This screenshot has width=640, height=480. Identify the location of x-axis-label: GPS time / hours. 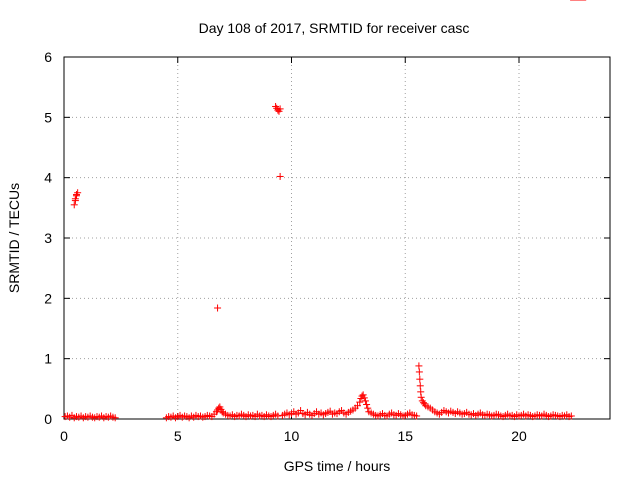
(337, 466).